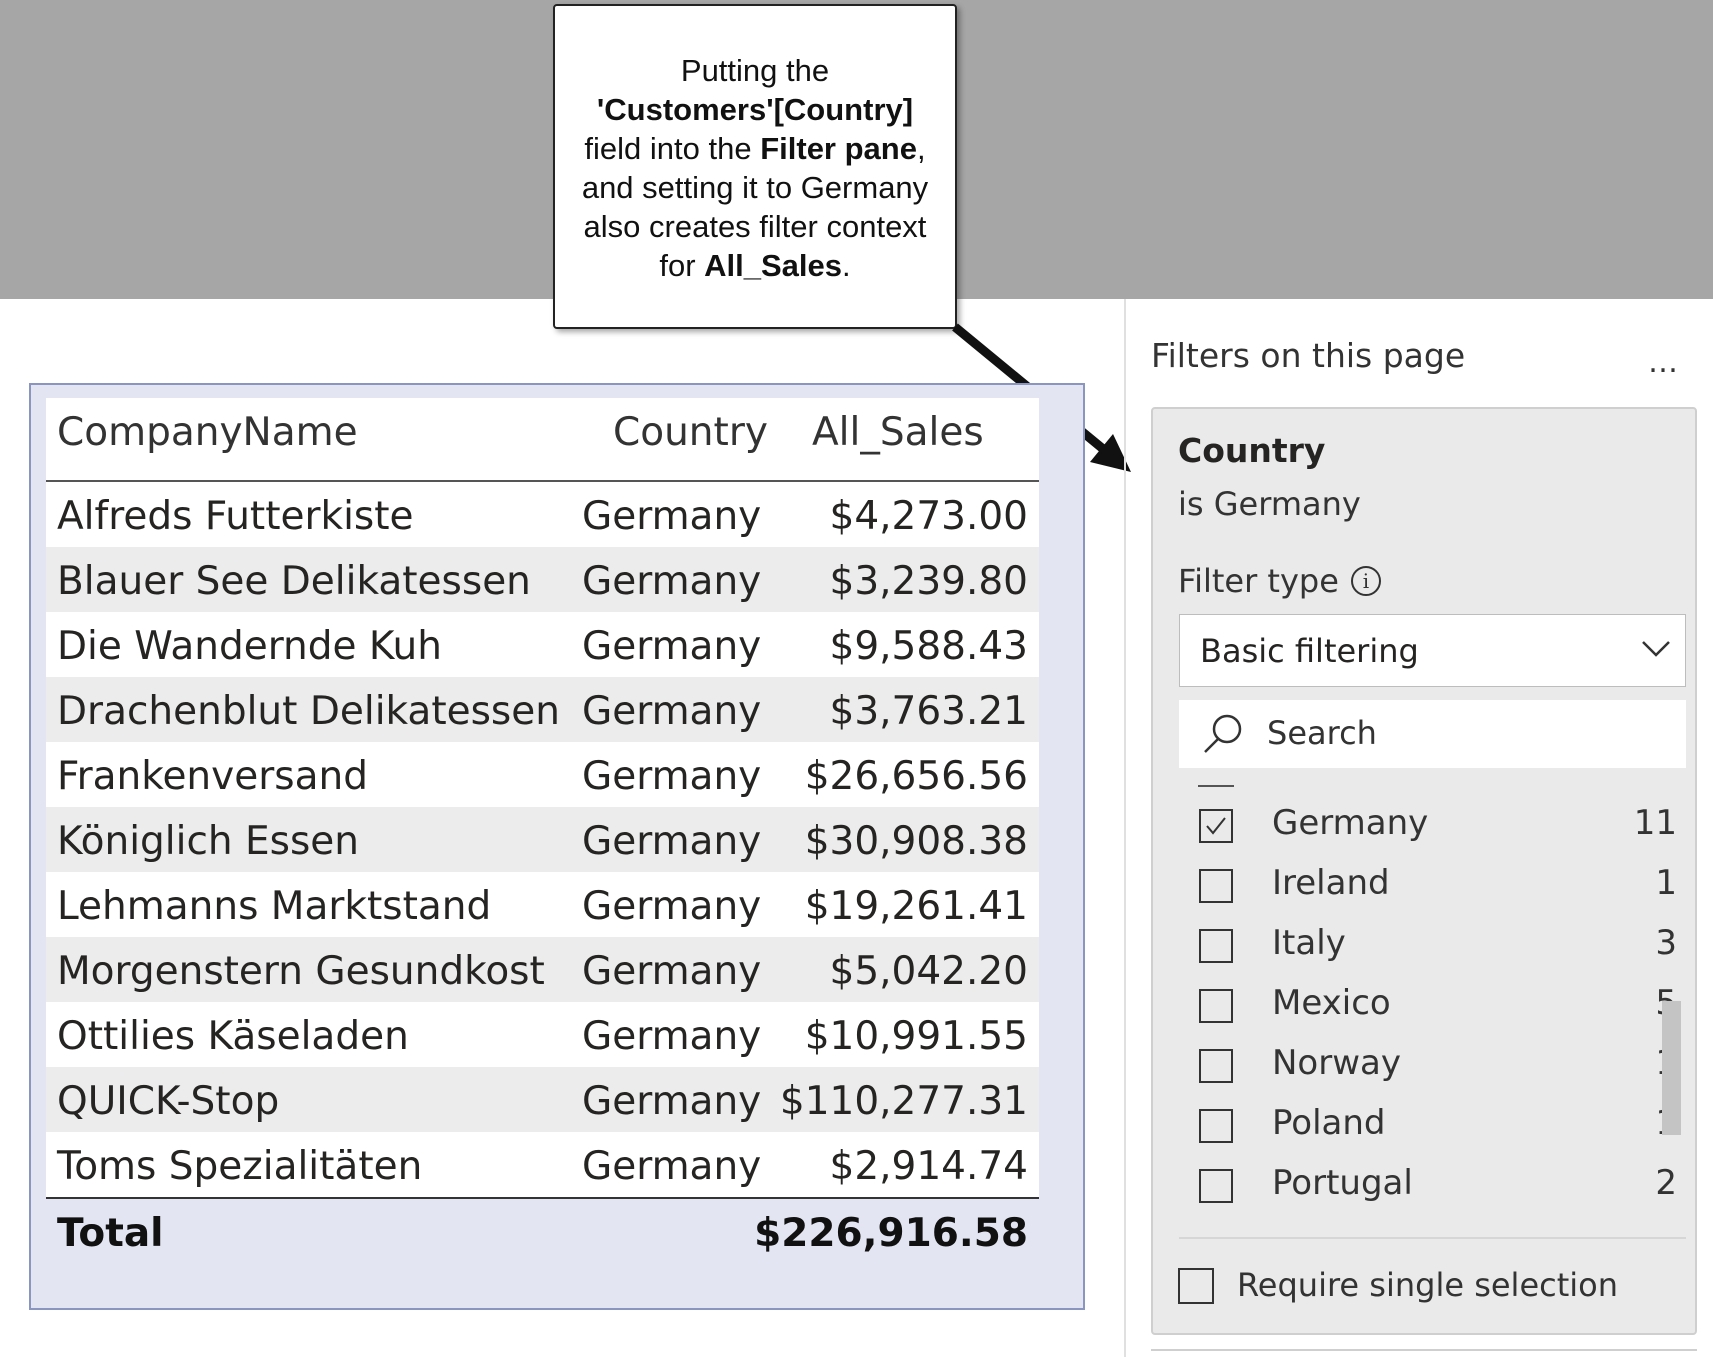 This screenshot has width=1713, height=1357. Describe the element at coordinates (1322, 733) in the screenshot. I see `search-placeholder: Search` at that location.